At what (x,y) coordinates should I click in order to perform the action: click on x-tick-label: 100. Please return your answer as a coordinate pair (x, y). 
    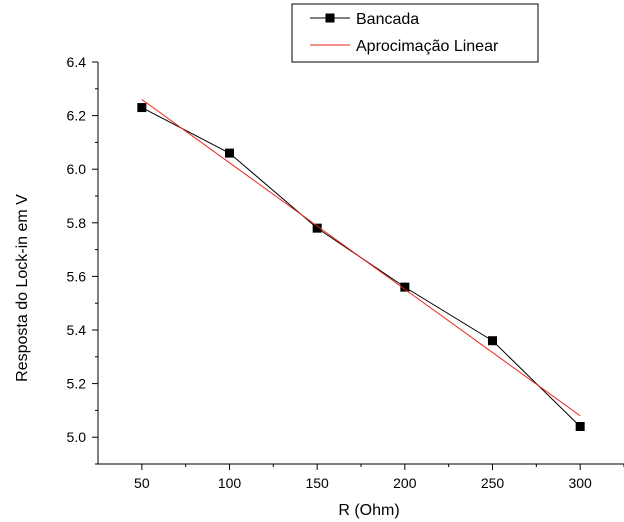
    Looking at the image, I should click on (230, 483).